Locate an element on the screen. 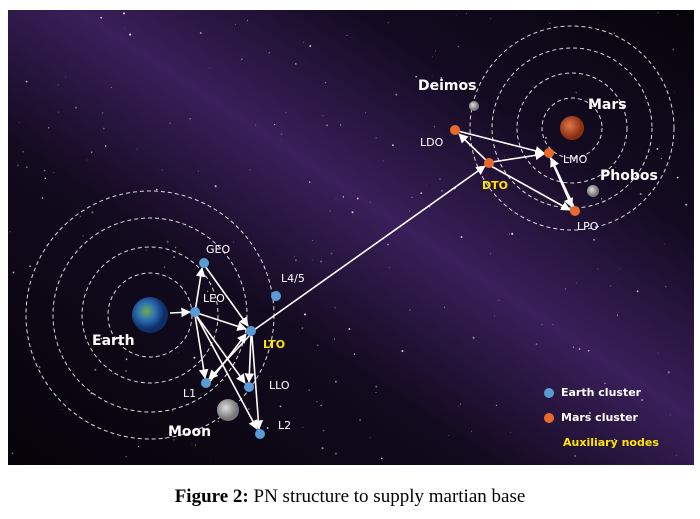 This screenshot has width=700, height=519. mars-orbits is located at coordinates (572, 128).